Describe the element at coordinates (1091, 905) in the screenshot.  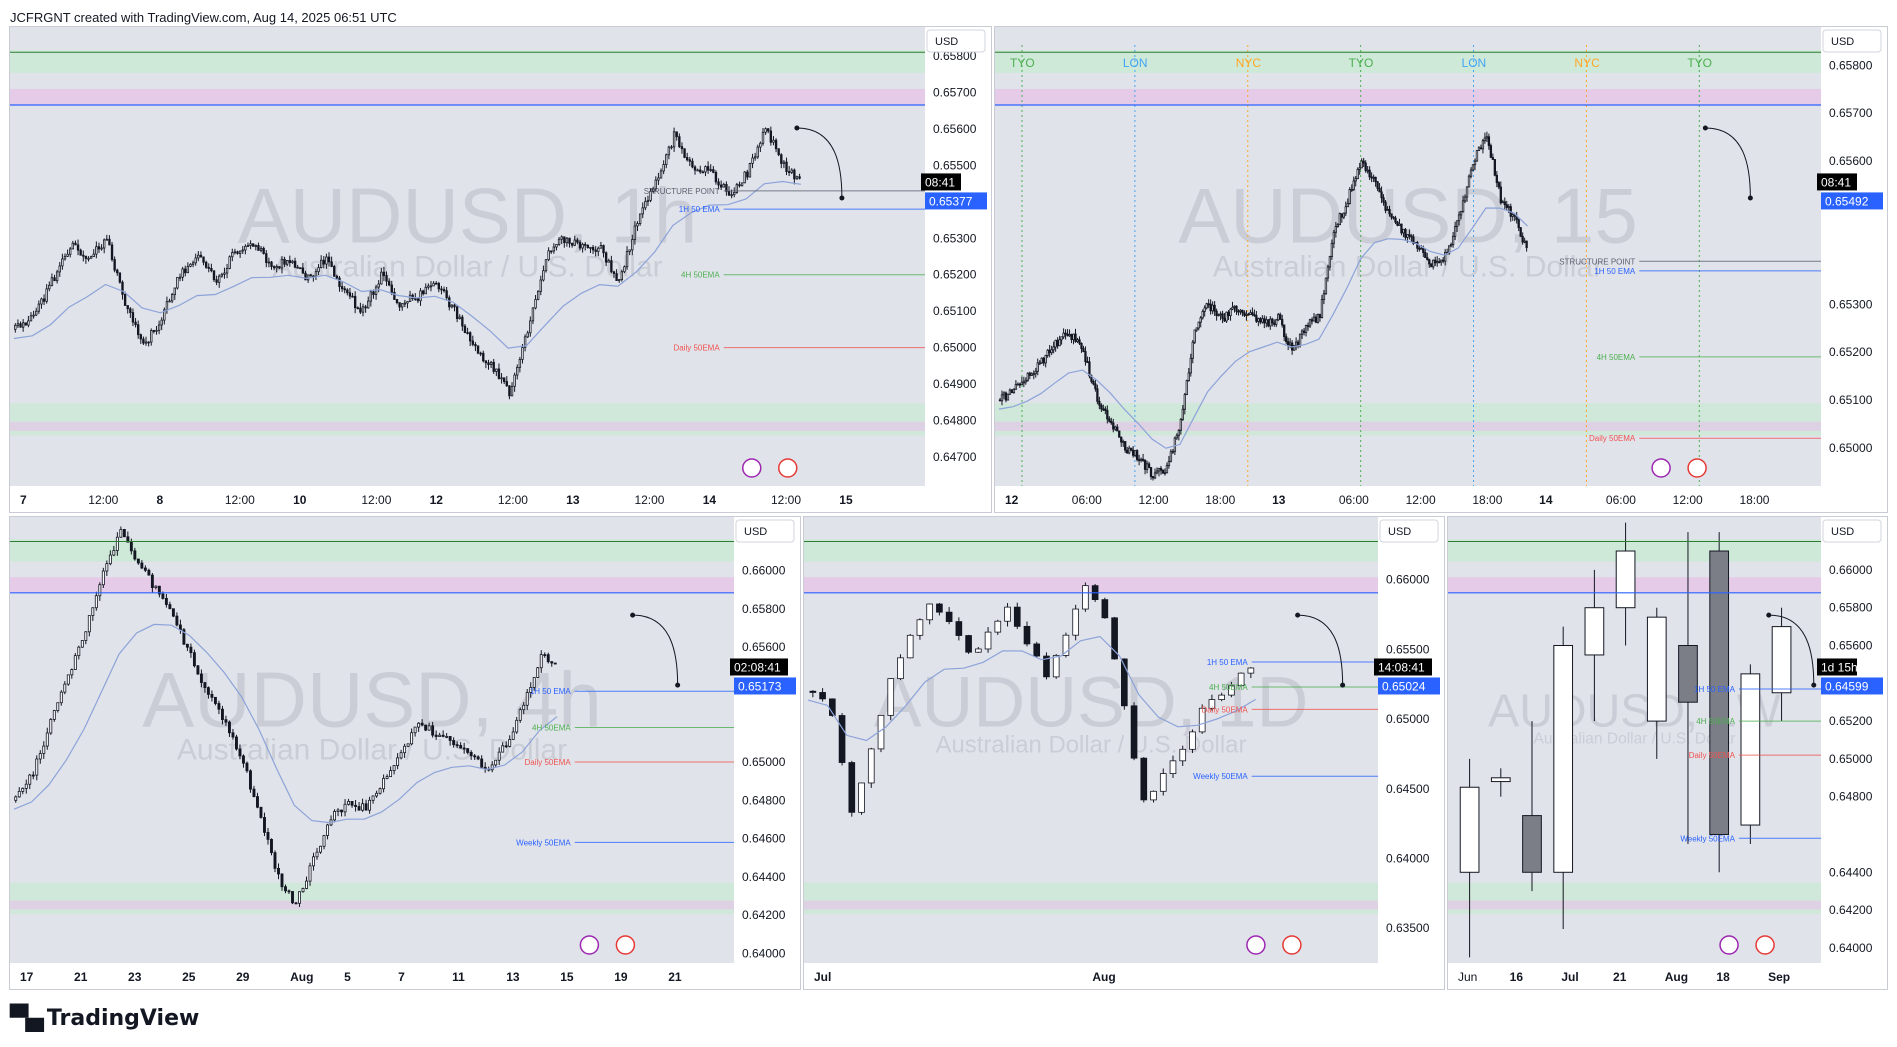
I see `demand-zone-pink` at that location.